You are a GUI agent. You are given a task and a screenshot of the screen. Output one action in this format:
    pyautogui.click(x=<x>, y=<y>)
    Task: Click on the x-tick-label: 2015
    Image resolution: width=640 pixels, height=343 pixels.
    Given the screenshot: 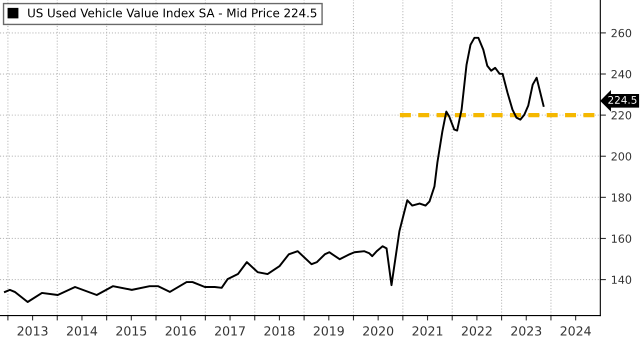 What is the action you would take?
    pyautogui.click(x=131, y=331)
    